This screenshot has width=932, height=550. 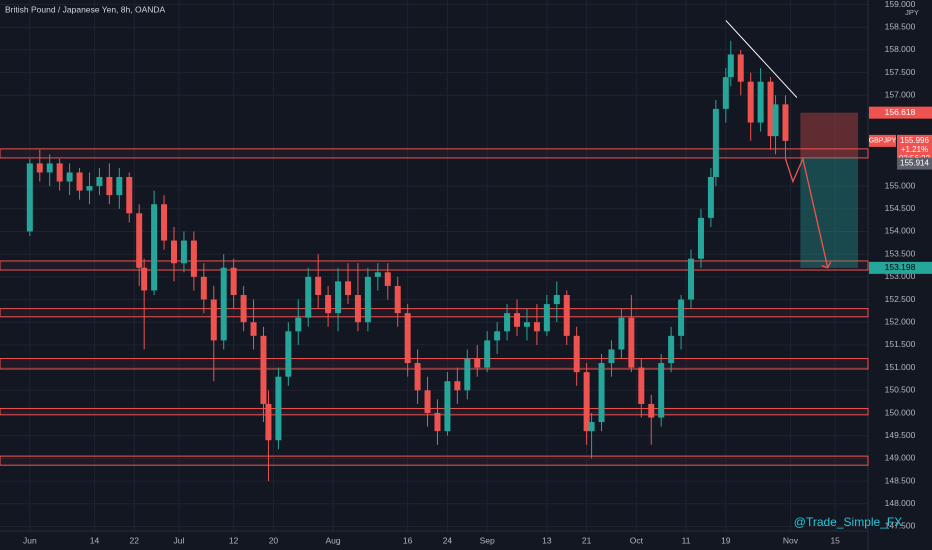 What do you see at coordinates (900, 26) in the screenshot?
I see `y-tick-label: 158.500` at bounding box center [900, 26].